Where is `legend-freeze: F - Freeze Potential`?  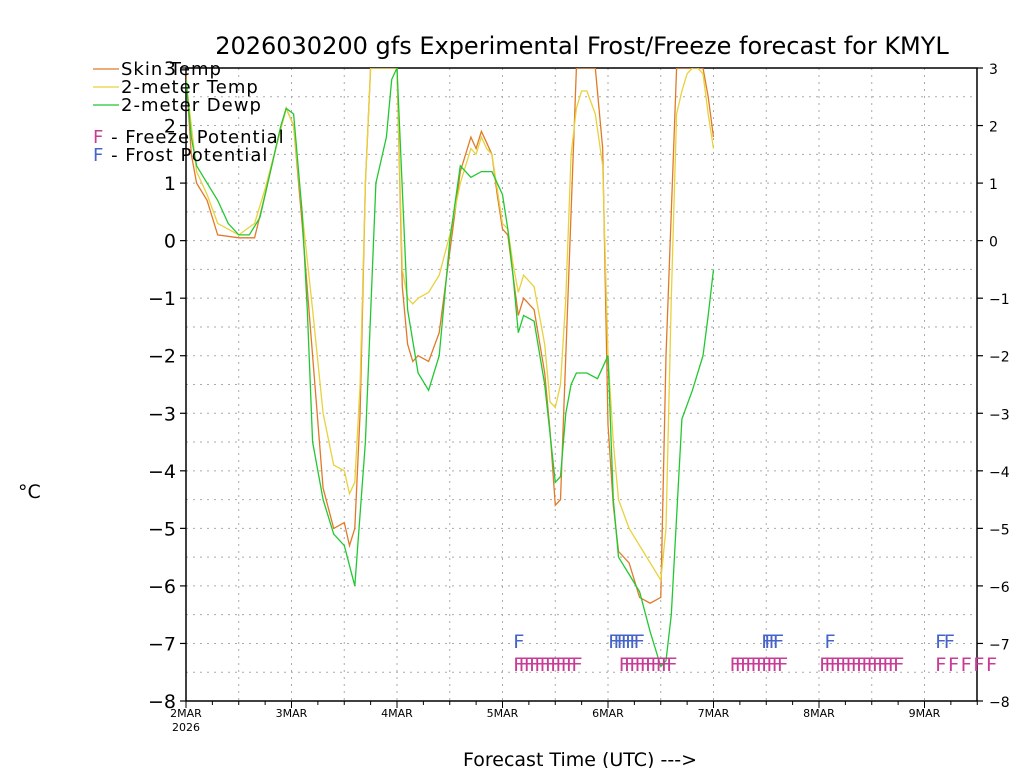 legend-freeze: F - Freeze Potential is located at coordinates (189, 137).